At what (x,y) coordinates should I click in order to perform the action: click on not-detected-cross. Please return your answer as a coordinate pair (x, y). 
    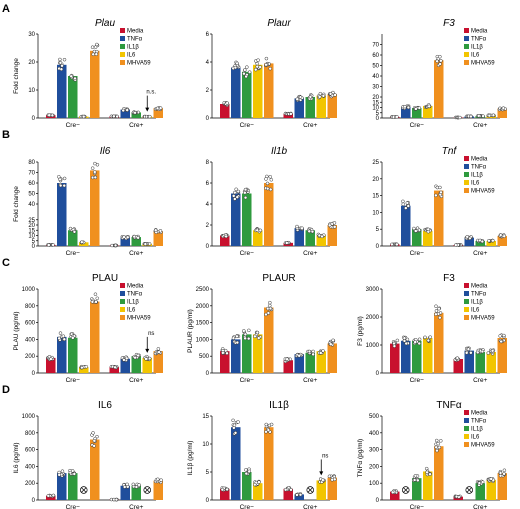
    Looking at the image, I should click on (469, 490).